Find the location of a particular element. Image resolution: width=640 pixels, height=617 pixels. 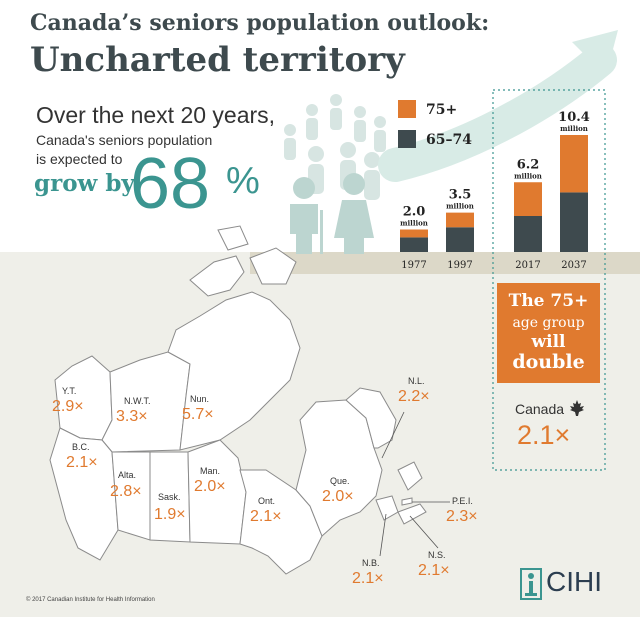

bar-65-74-1977 is located at coordinates (414, 244).